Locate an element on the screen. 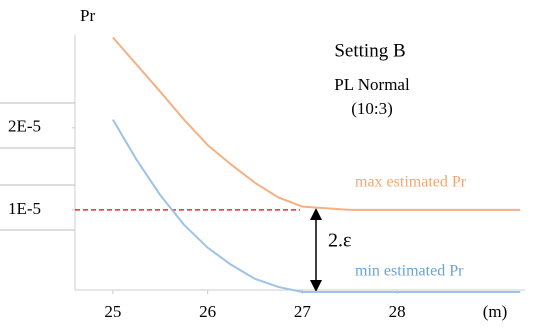 The width and height of the screenshot is (539, 329). x-tick-label: 26 is located at coordinates (207, 311).